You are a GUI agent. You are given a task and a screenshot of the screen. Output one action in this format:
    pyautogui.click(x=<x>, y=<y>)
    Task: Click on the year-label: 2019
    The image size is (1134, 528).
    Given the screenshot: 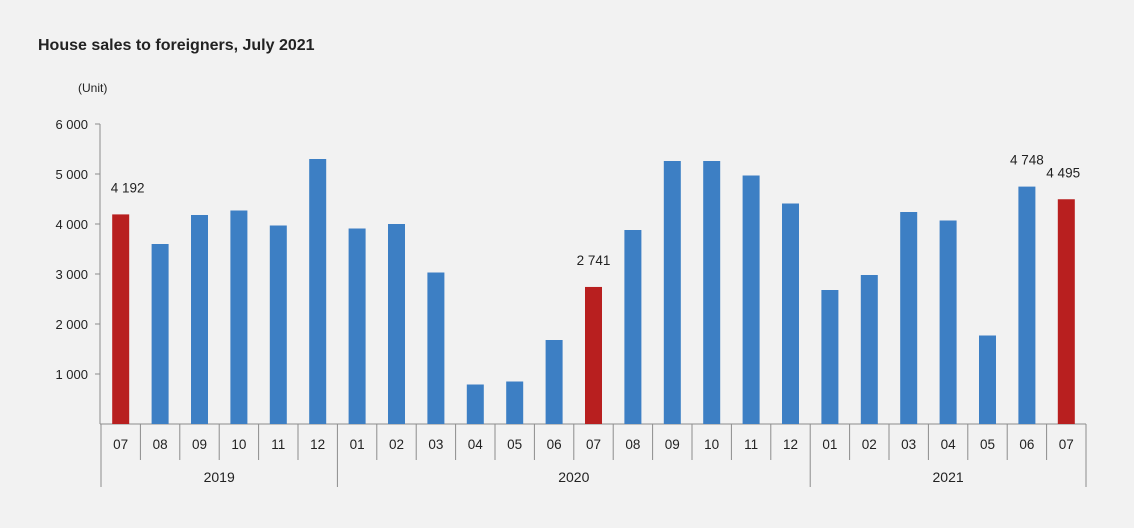 What is the action you would take?
    pyautogui.click(x=219, y=477)
    